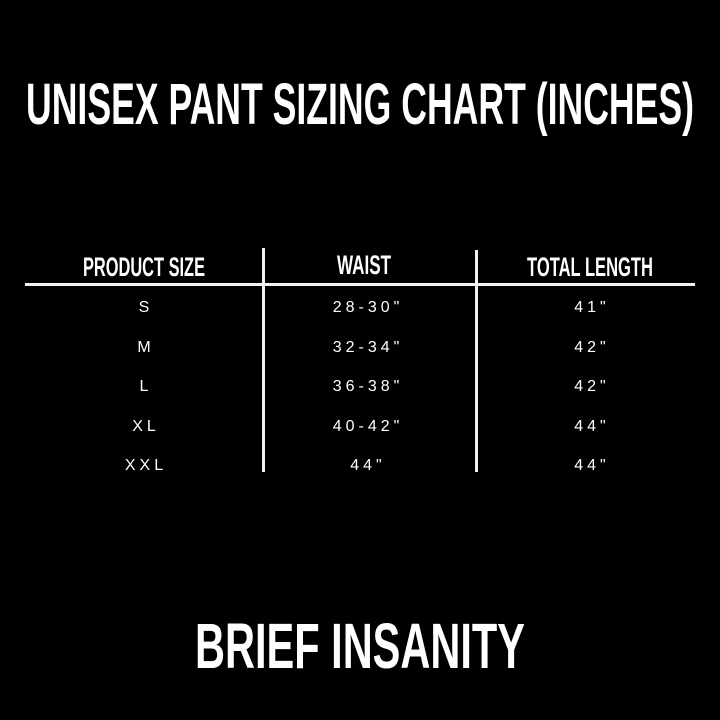 This screenshot has width=720, height=720. I want to click on table-row: XL 40-42" 44", so click(370, 426).